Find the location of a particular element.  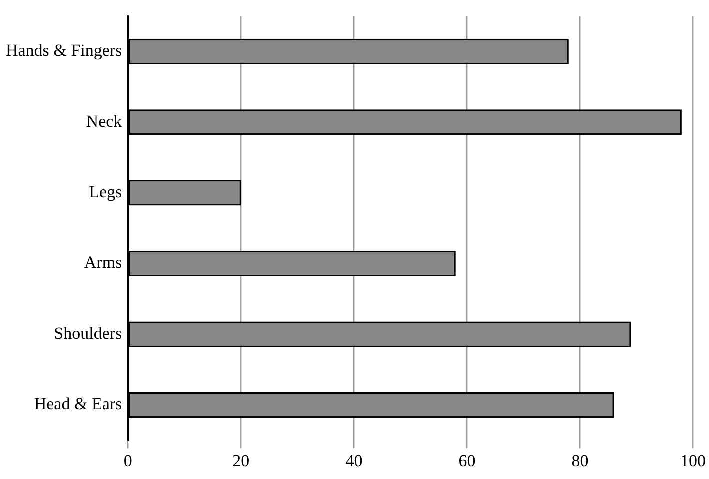

x-tick-label: 80 is located at coordinates (580, 460).